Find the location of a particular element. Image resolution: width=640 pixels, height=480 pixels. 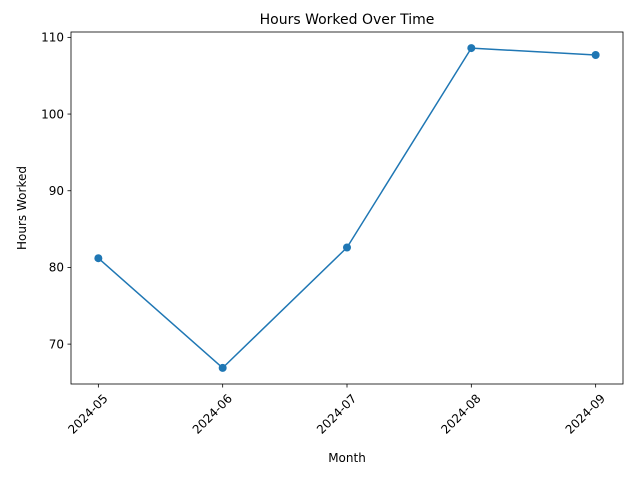

y-tick-label: 90 is located at coordinates (56, 191).